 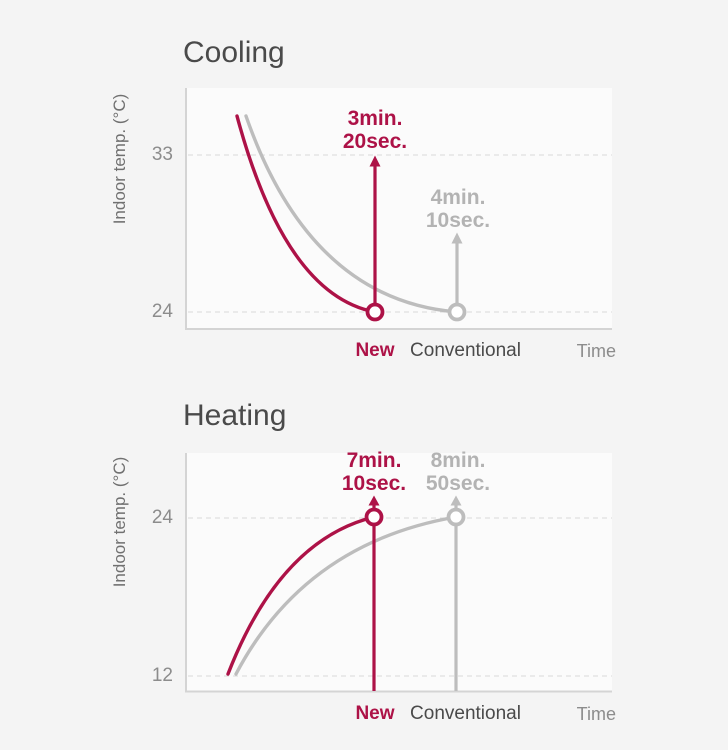 I want to click on time-annotation-new-cooling: 3min. 20sec., so click(x=375, y=130).